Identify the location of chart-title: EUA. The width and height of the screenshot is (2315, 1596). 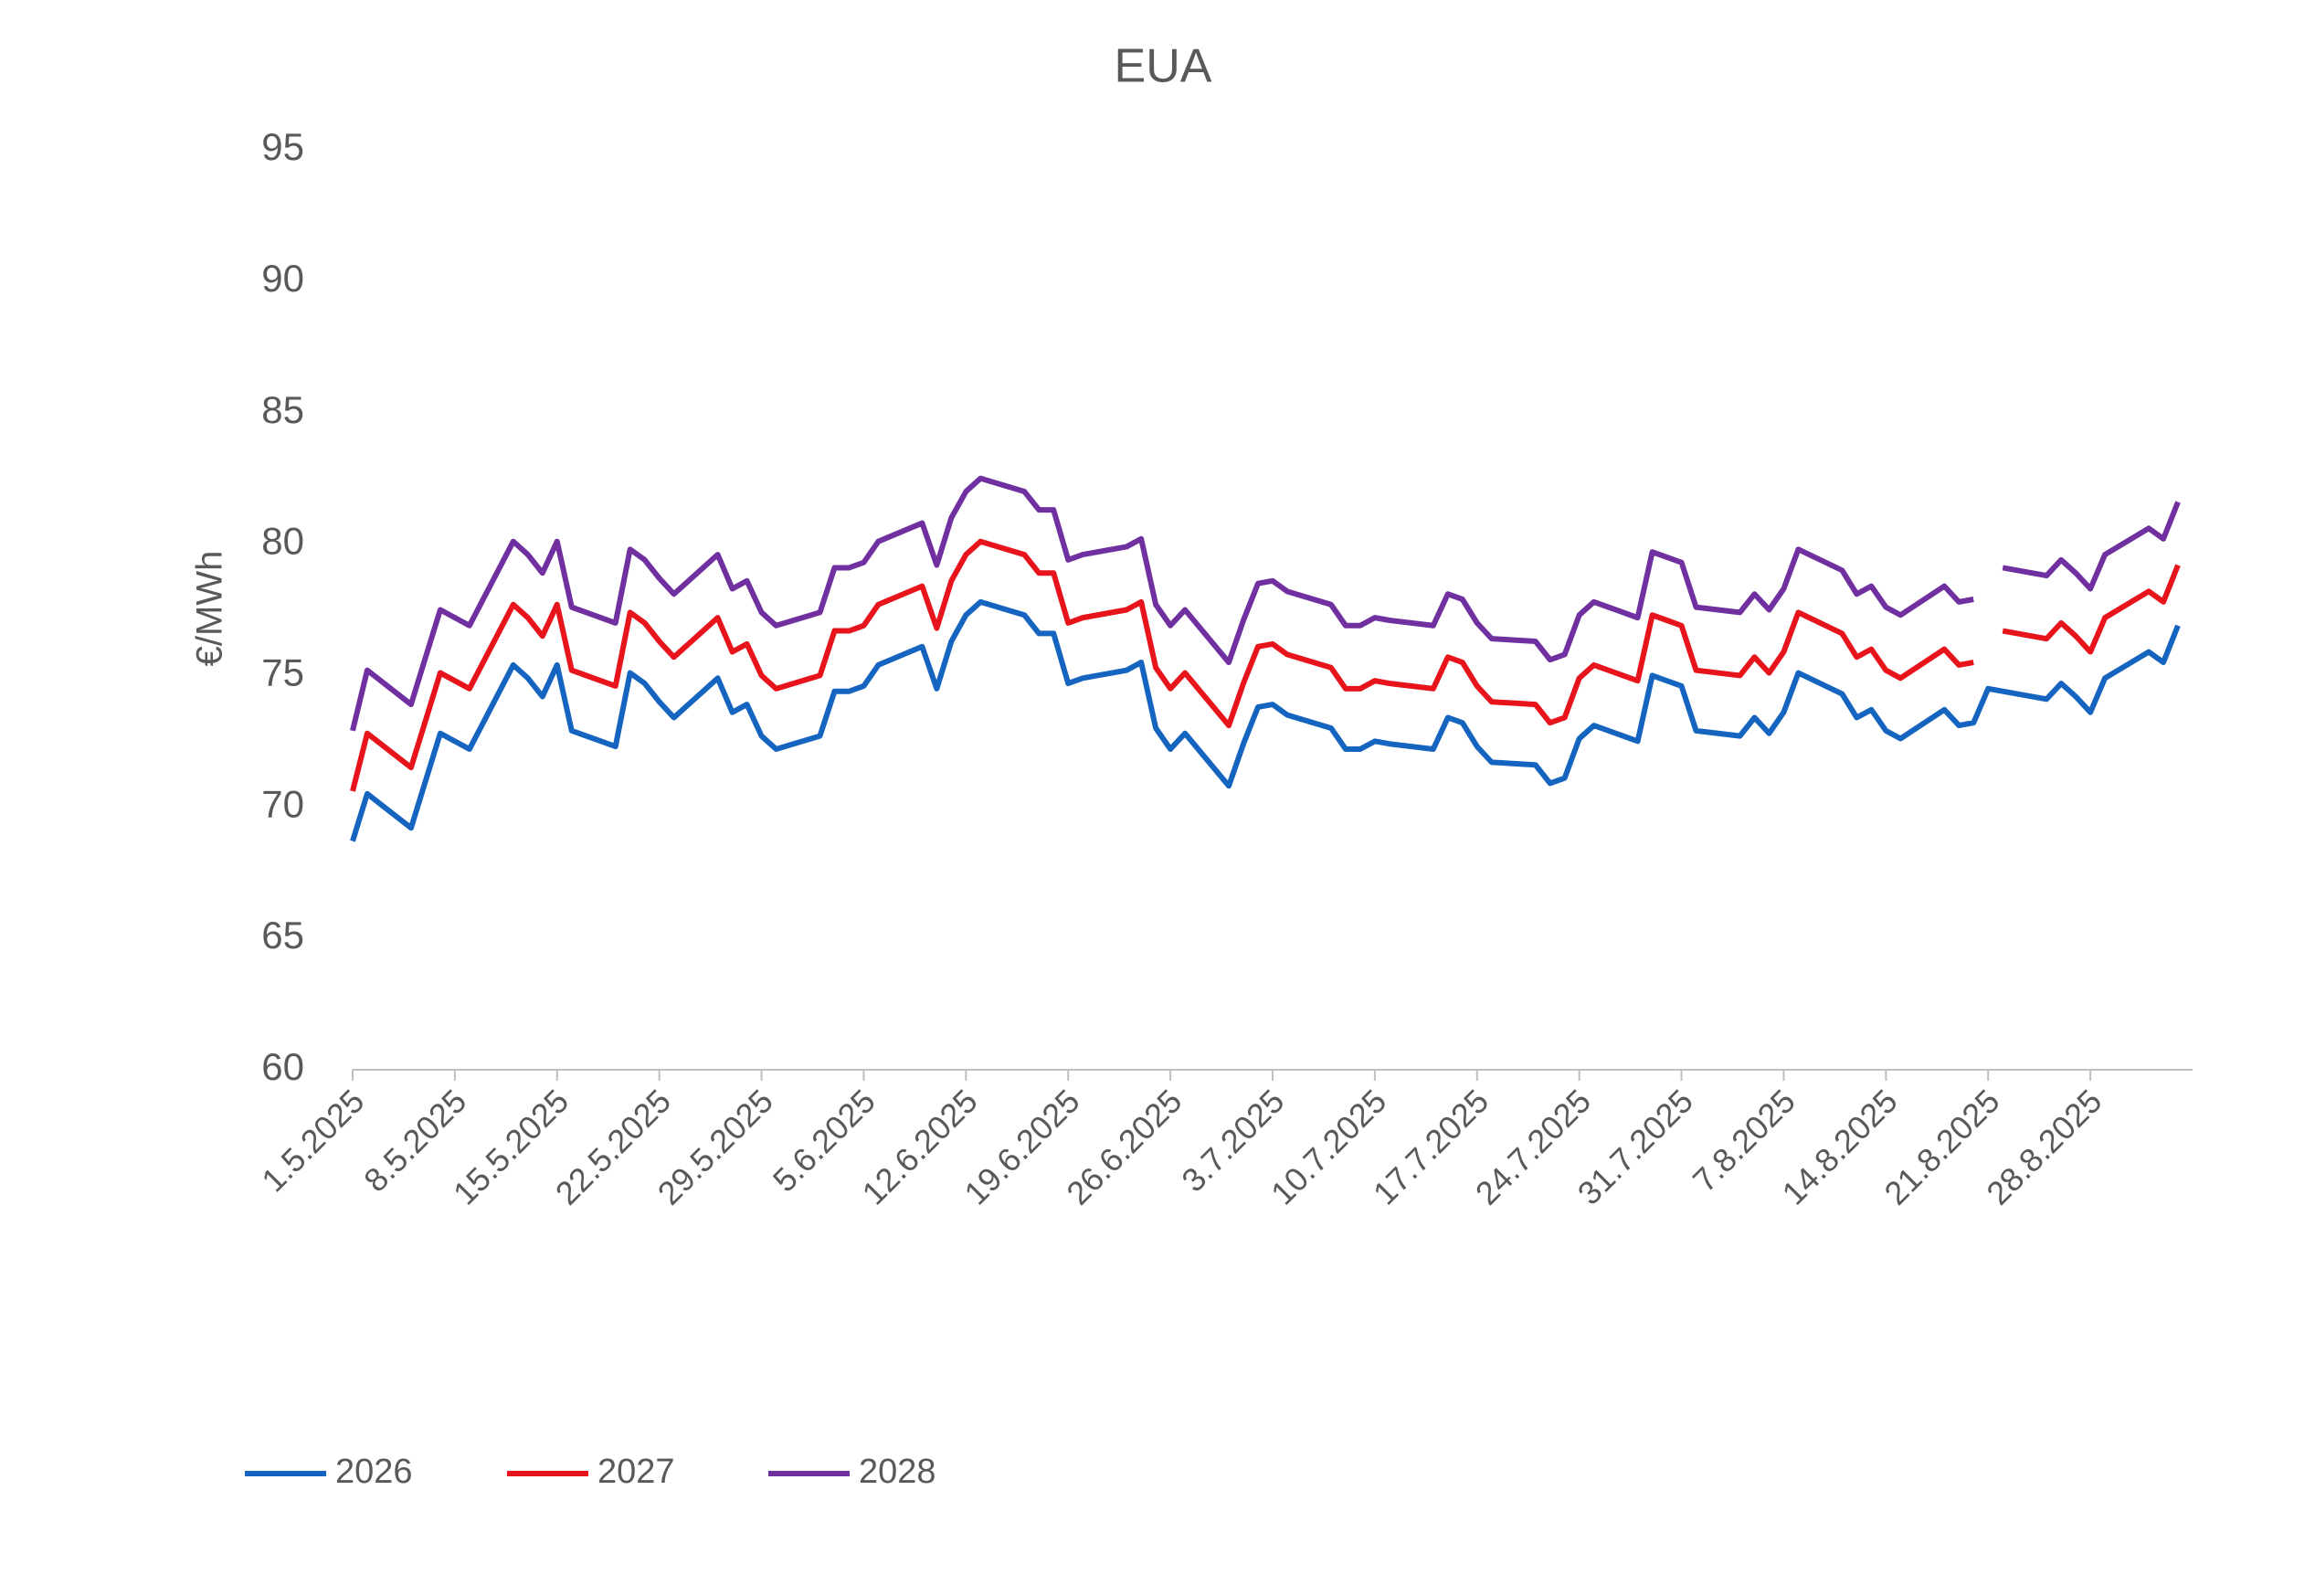
(1163, 66).